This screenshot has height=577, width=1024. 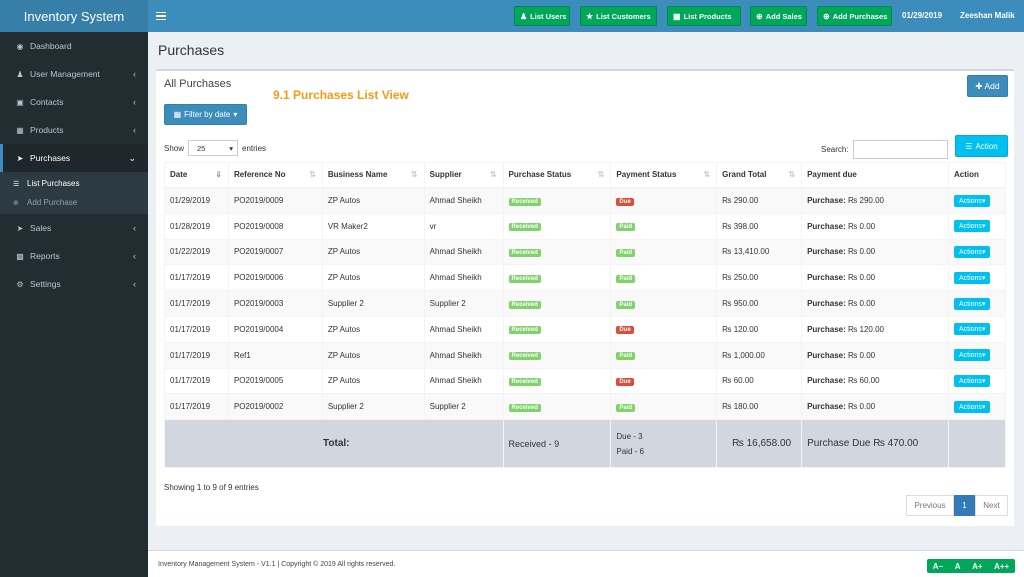 I want to click on cell-action: Actions▾, so click(x=977, y=200).